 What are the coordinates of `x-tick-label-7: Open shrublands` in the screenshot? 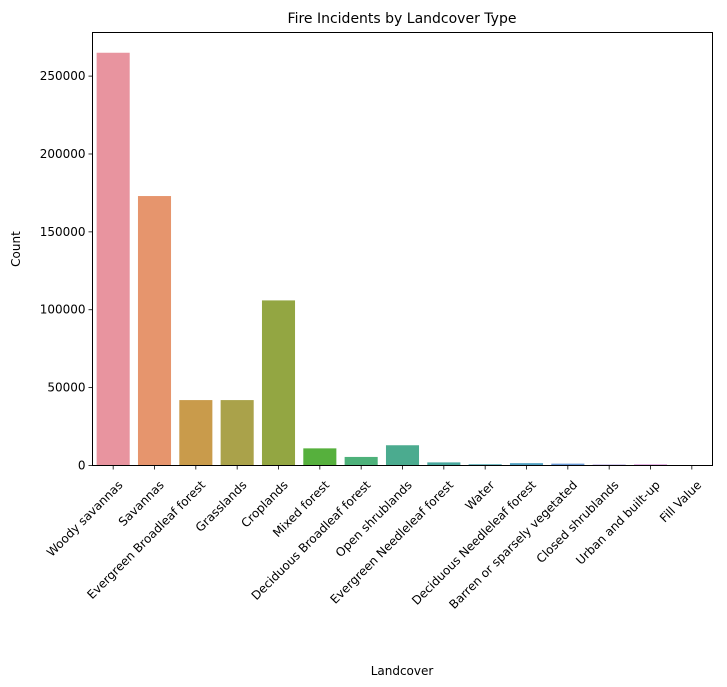 It's located at (374, 519).